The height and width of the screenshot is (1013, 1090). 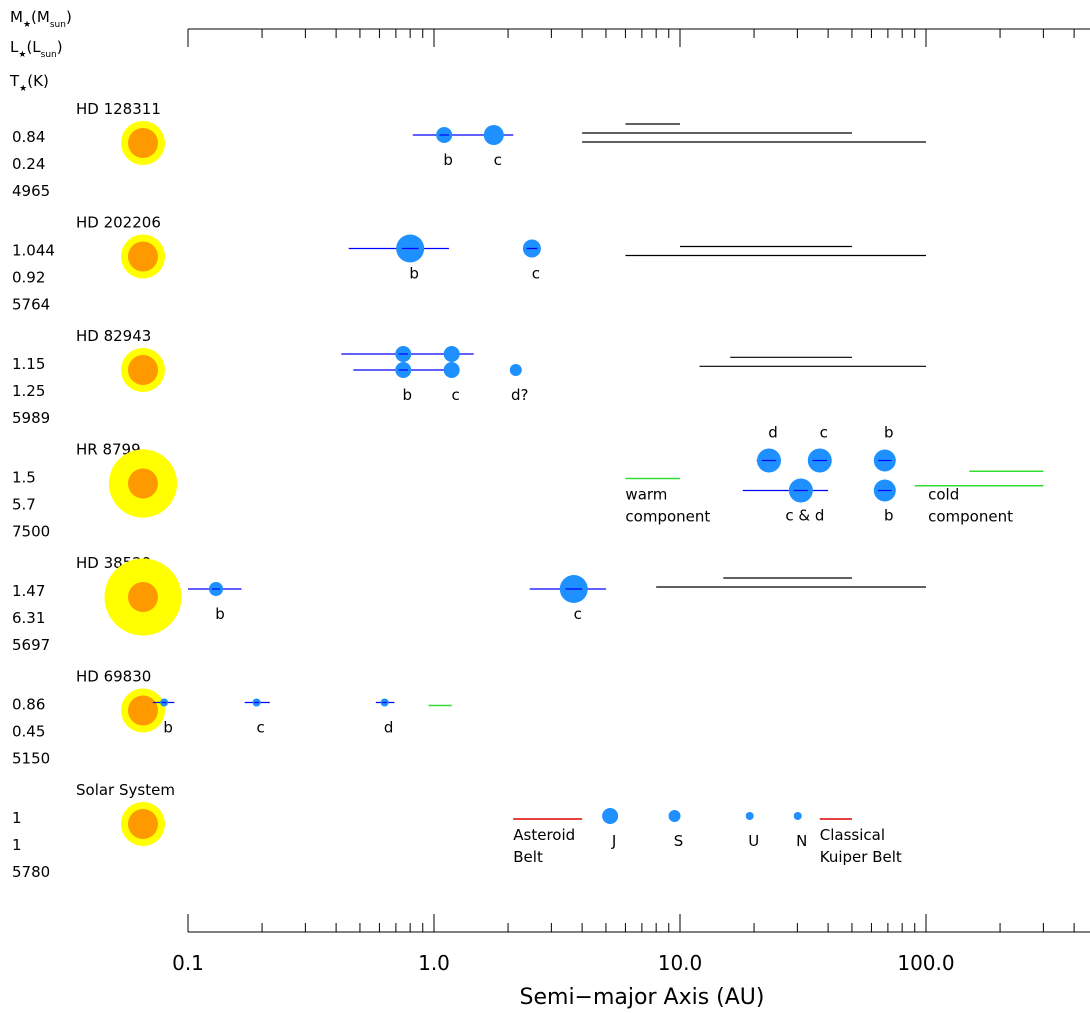 I want to click on annotation-label: Classical, so click(x=852, y=835).